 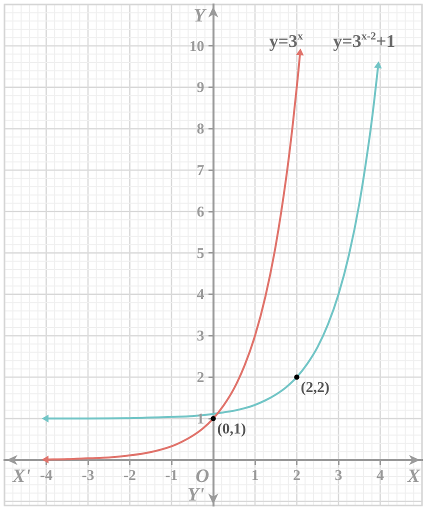 What do you see at coordinates (200, 295) in the screenshot?
I see `y-tick-label: 4` at bounding box center [200, 295].